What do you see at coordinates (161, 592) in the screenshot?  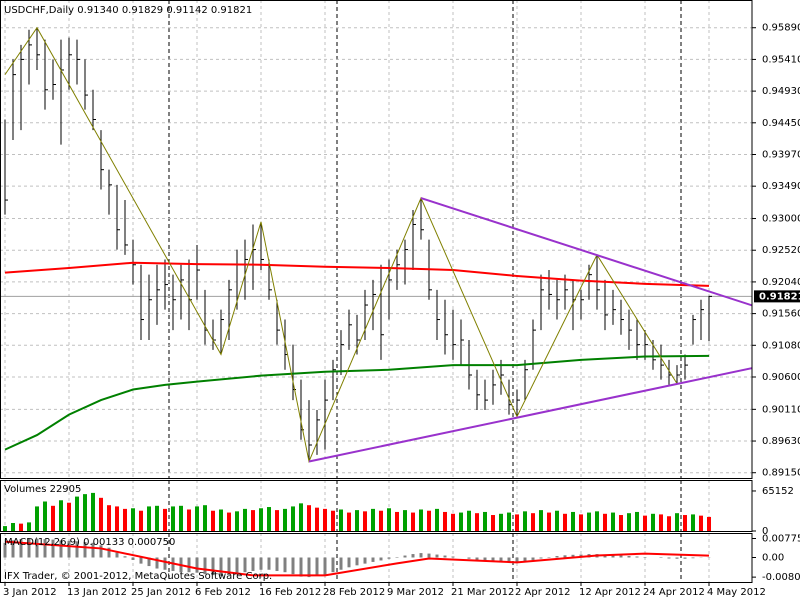 I see `x-tick-label: 25 Jan 2012` at bounding box center [161, 592].